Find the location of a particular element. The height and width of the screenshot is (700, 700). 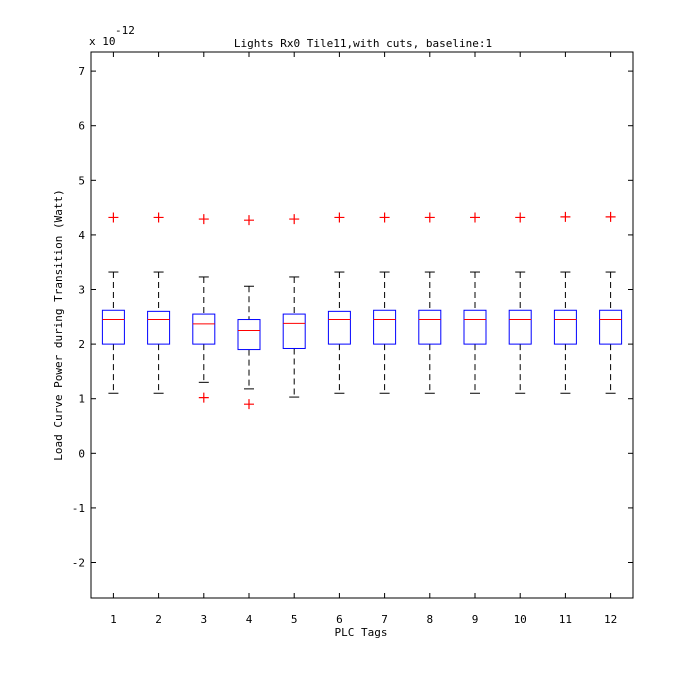

y-tick-label: 1 is located at coordinates (81, 399).